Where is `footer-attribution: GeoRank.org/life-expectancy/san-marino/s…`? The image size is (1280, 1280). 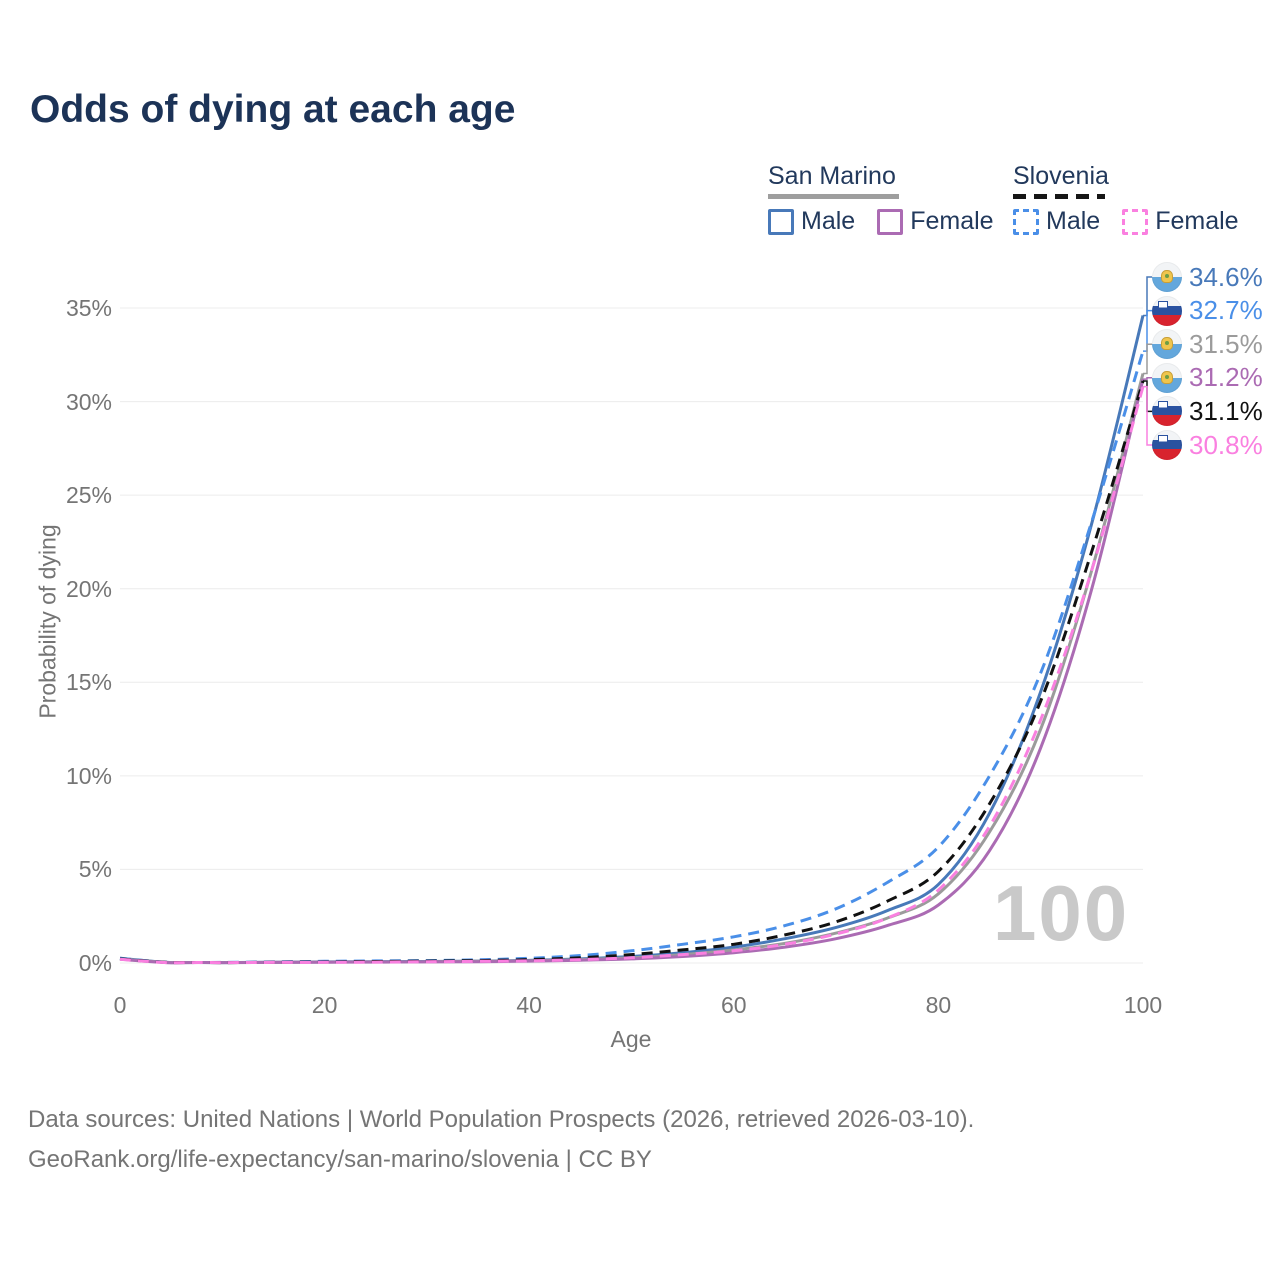
footer-attribution: GeoRank.org/life-expectancy/san-marino/s… is located at coordinates (340, 1159).